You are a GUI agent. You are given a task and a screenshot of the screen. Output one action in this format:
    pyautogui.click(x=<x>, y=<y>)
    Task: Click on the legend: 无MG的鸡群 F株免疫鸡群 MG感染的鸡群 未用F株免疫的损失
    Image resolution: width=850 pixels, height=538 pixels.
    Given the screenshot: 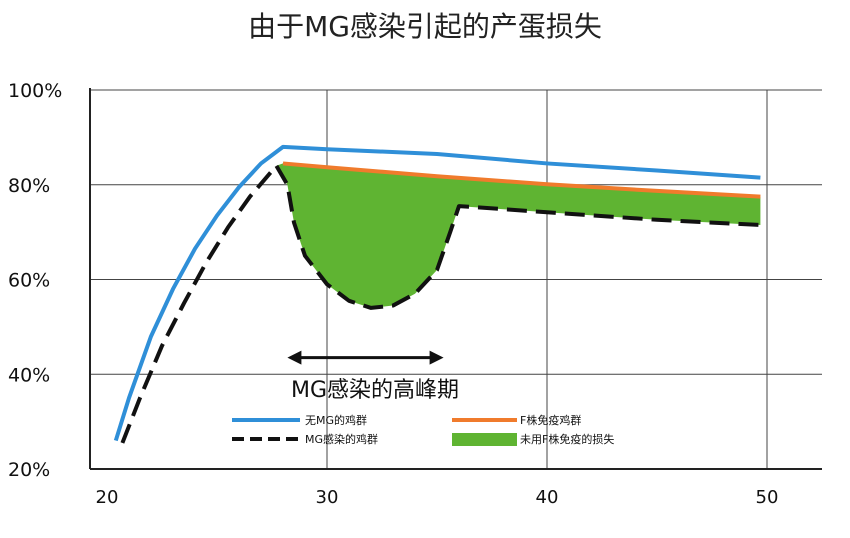 What is the action you would take?
    pyautogui.click(x=423, y=429)
    